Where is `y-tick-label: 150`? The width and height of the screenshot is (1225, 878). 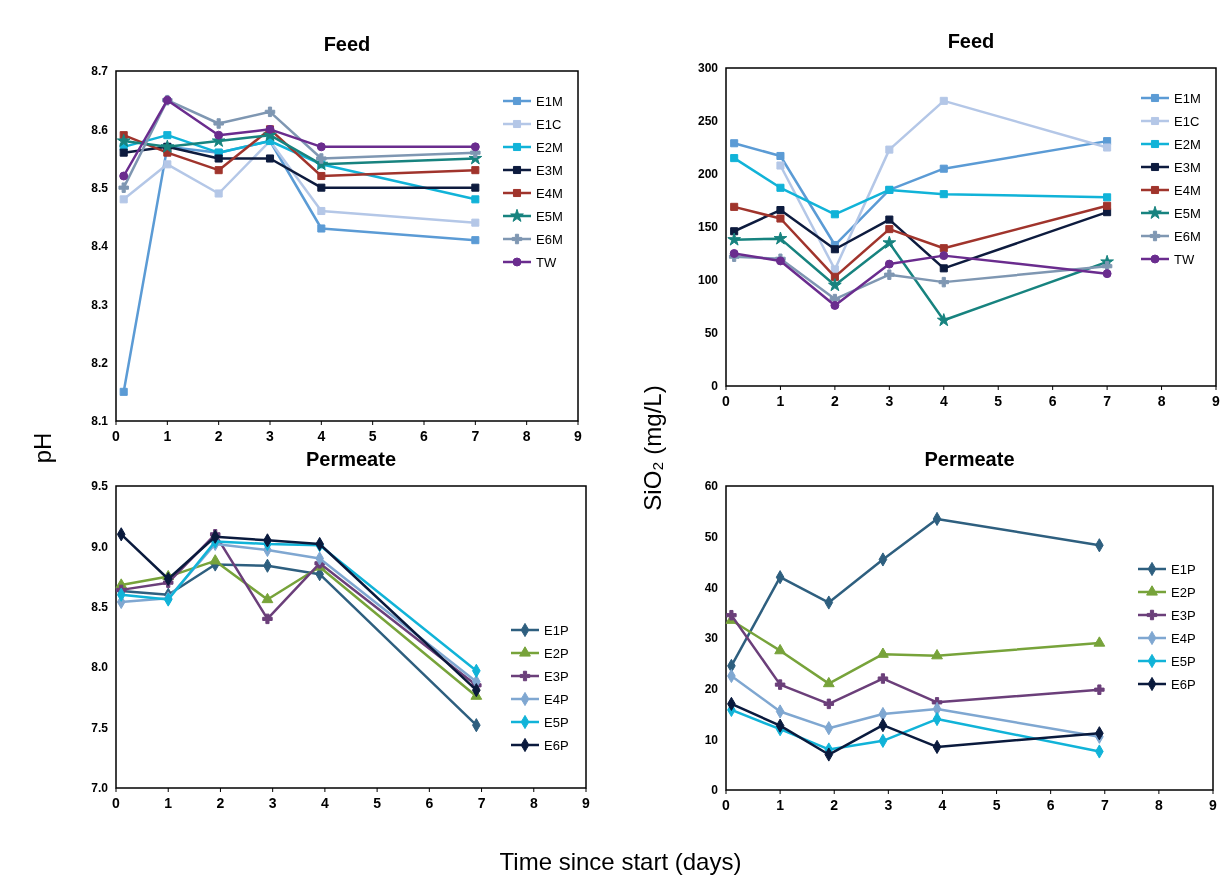 y-tick-label: 150 is located at coordinates (708, 227).